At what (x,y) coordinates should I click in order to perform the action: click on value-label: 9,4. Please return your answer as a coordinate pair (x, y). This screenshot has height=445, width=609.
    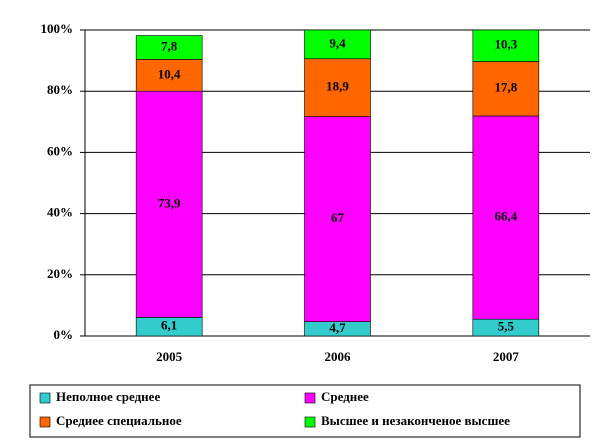
    Looking at the image, I should click on (337, 42).